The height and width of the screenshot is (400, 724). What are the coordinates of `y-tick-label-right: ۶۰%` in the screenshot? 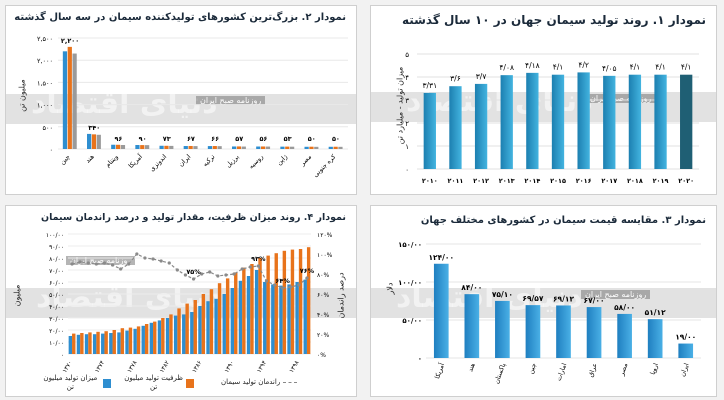 It's located at (323, 295).